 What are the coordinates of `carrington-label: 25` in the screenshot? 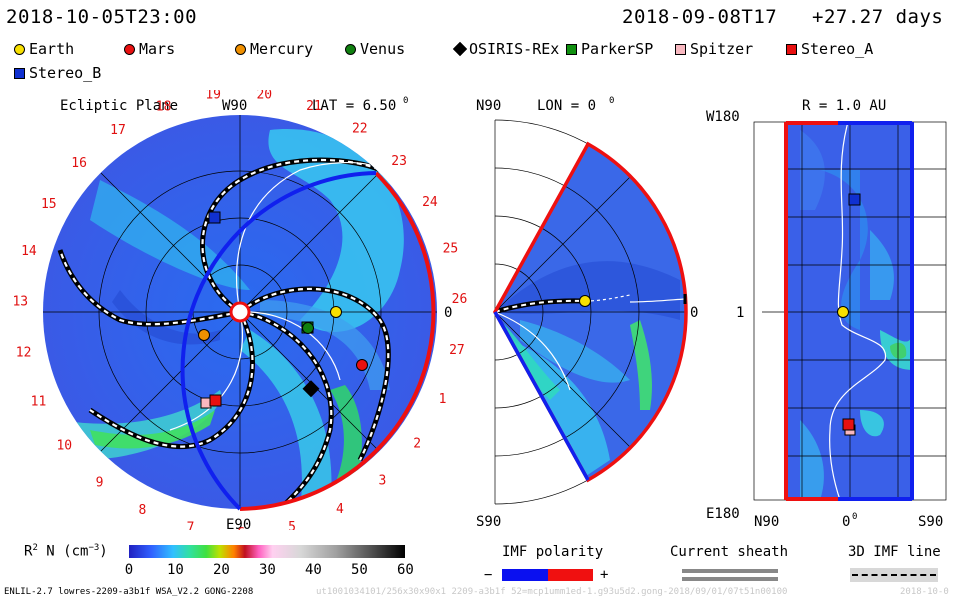 It's located at (451, 249).